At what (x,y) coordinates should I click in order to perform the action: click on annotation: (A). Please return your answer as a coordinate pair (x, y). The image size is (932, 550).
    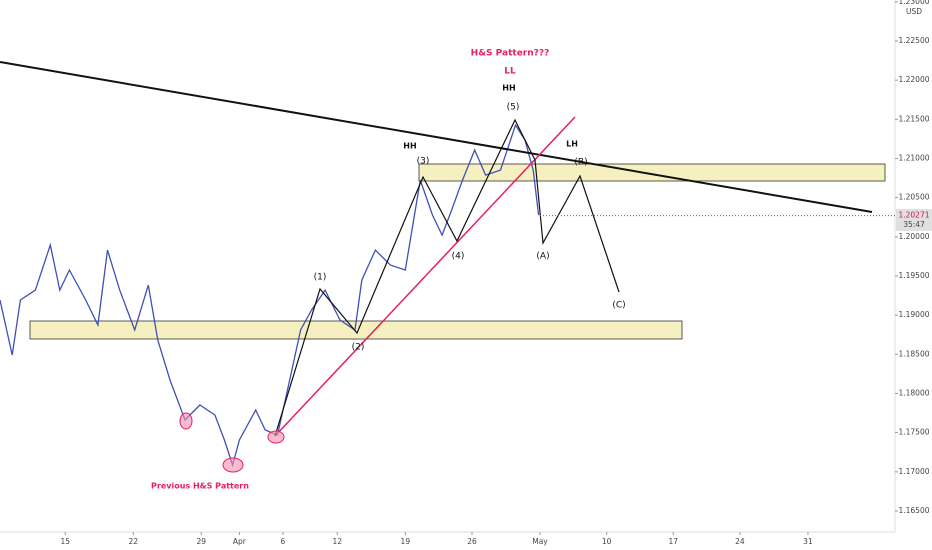
    Looking at the image, I should click on (542, 257).